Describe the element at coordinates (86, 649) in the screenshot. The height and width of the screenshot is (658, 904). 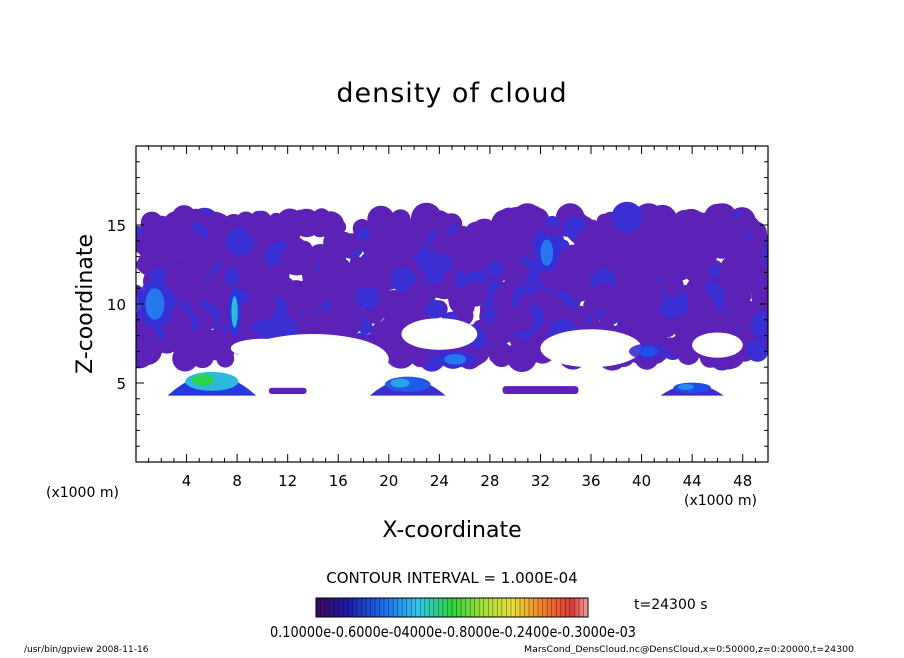
I see `footer-left: /usr/bin/gpview 2008-11-16` at that location.